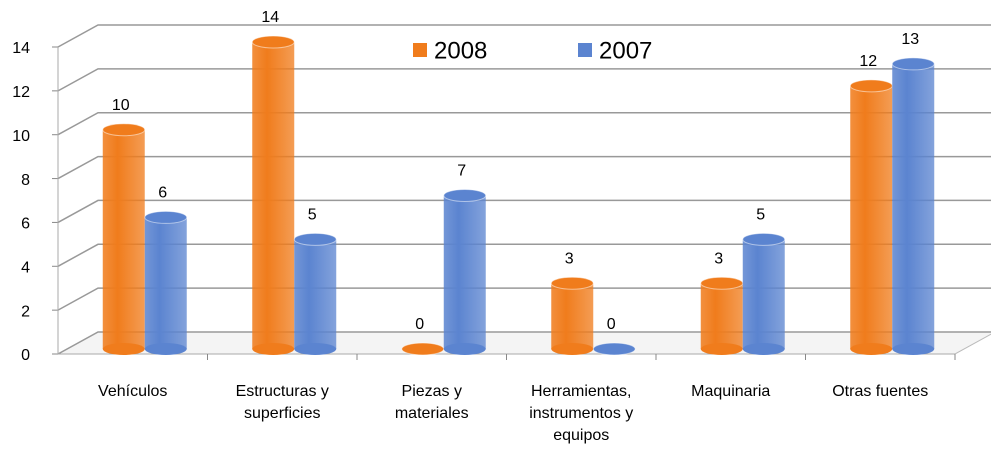 The height and width of the screenshot is (458, 991). Describe the element at coordinates (121, 105) in the screenshot. I see `value-label: 10` at that location.